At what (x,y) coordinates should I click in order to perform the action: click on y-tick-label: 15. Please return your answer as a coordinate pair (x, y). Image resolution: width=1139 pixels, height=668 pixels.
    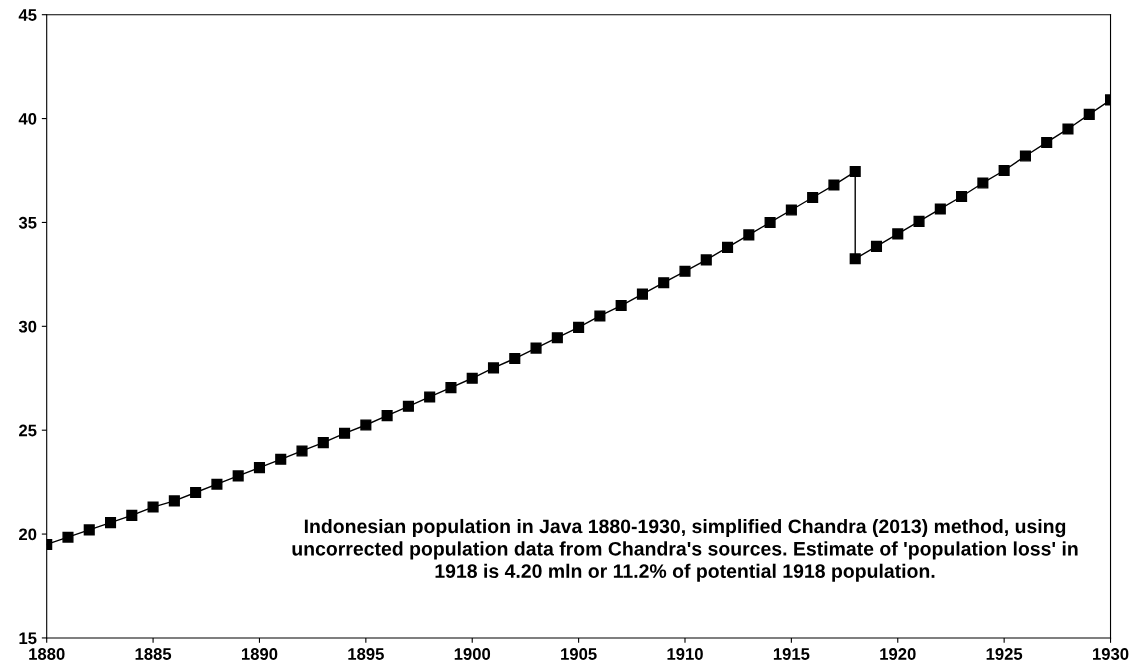
    Looking at the image, I should click on (28, 638).